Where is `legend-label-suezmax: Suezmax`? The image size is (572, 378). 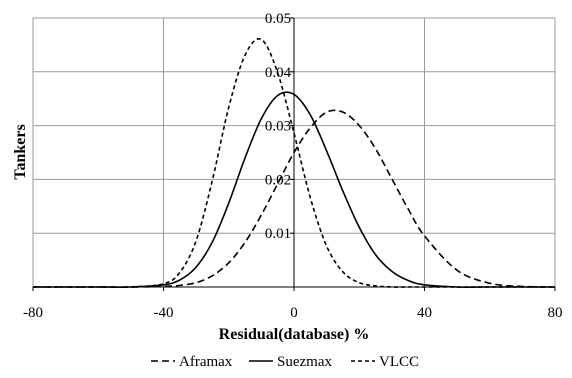
legend-label-suezmax: Suezmax is located at coordinates (304, 362).